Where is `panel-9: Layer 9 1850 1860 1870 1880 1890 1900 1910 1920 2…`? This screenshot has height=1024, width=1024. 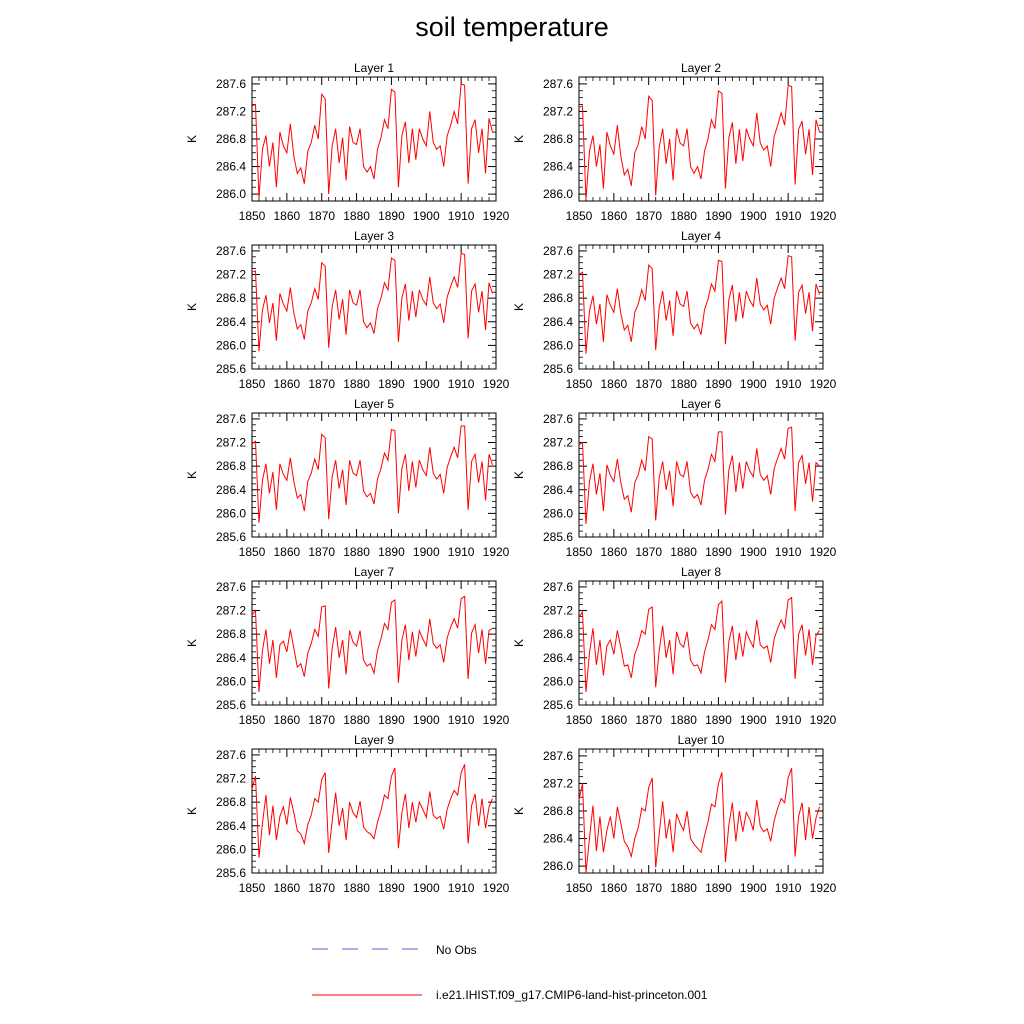 panel-9: Layer 9 1850 1860 1870 1880 1890 1900 1910 1920 2… is located at coordinates (347, 814).